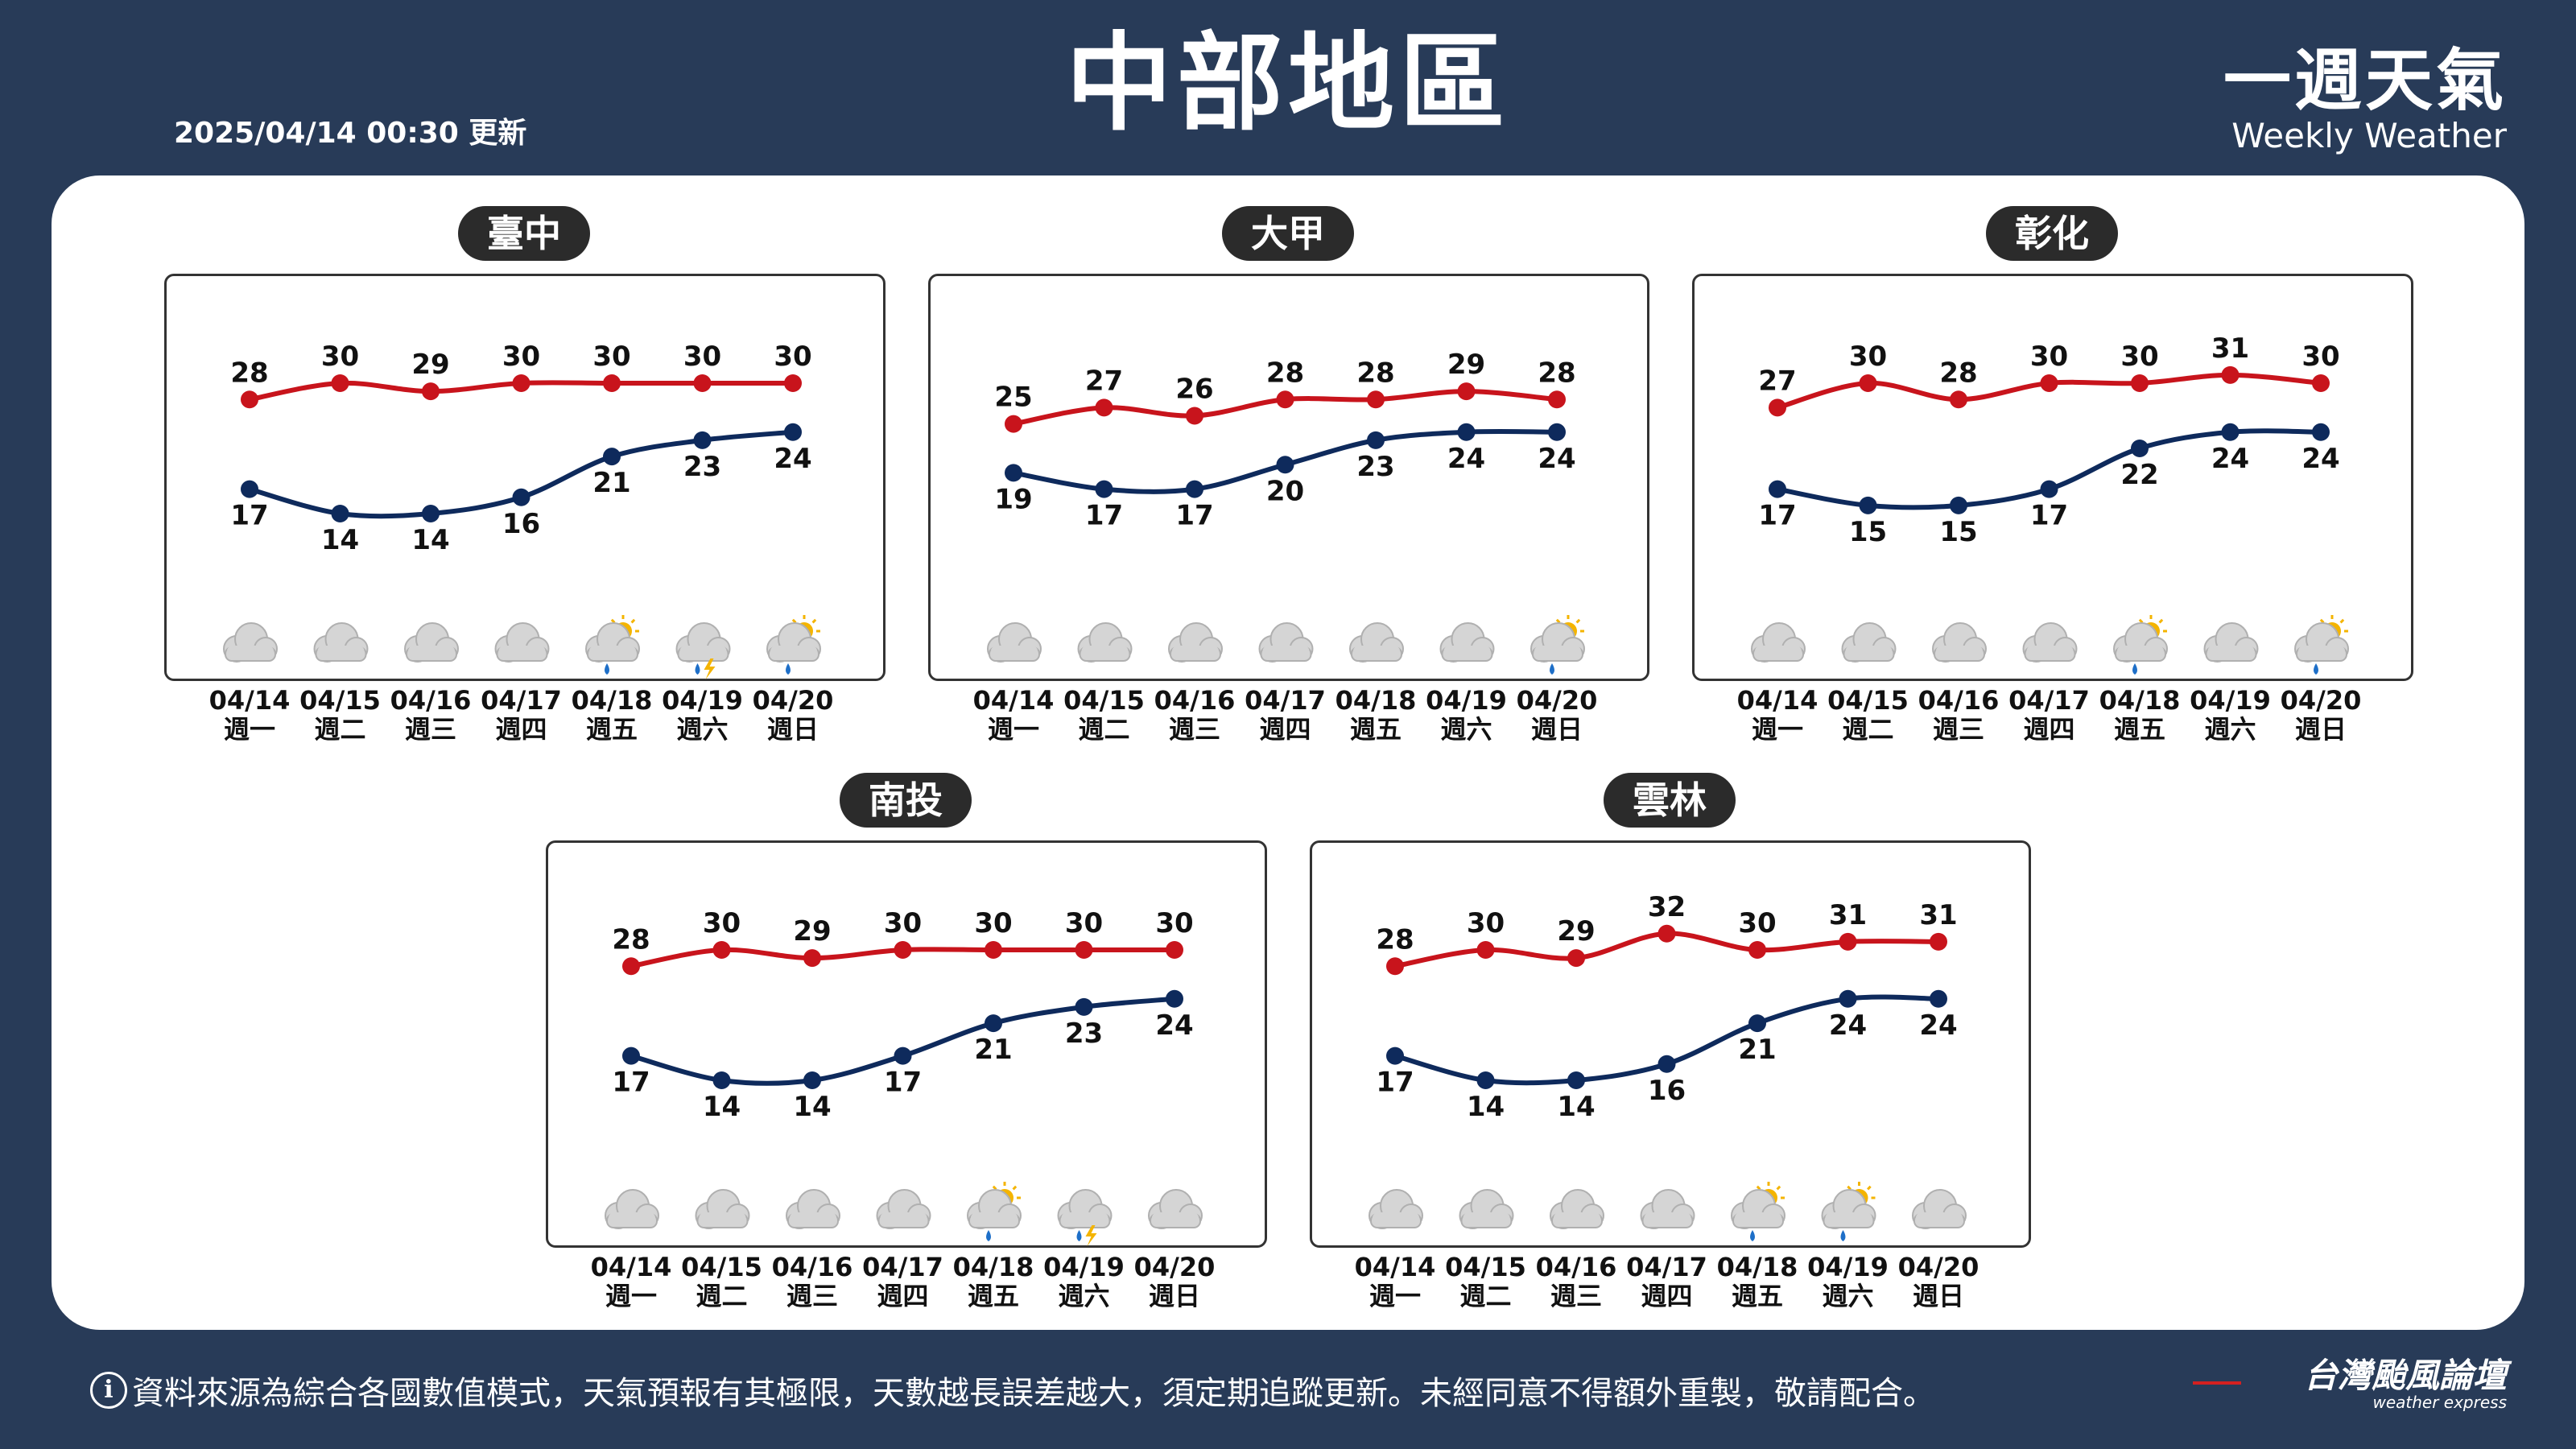  I want to click on region-title: 臺中, so click(524, 233).